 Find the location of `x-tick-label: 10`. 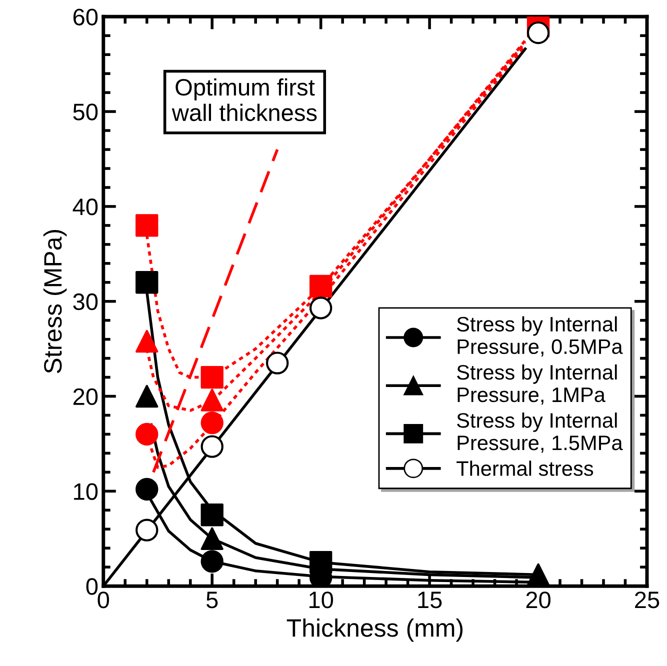

x-tick-label: 10 is located at coordinates (321, 600).